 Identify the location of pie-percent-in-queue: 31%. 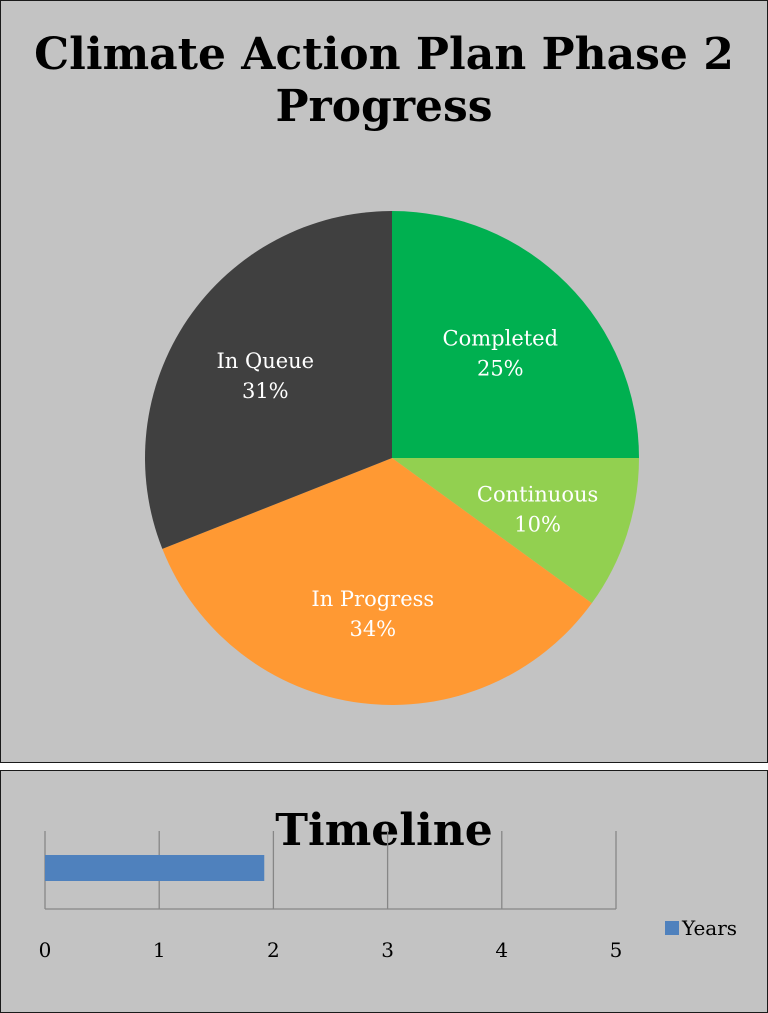
(265, 391).